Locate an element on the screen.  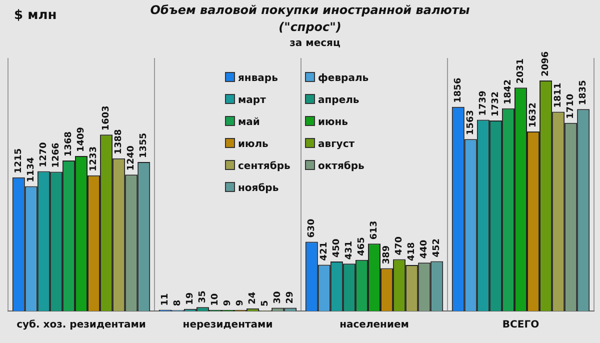
data-label: 1811 is located at coordinates (559, 95).